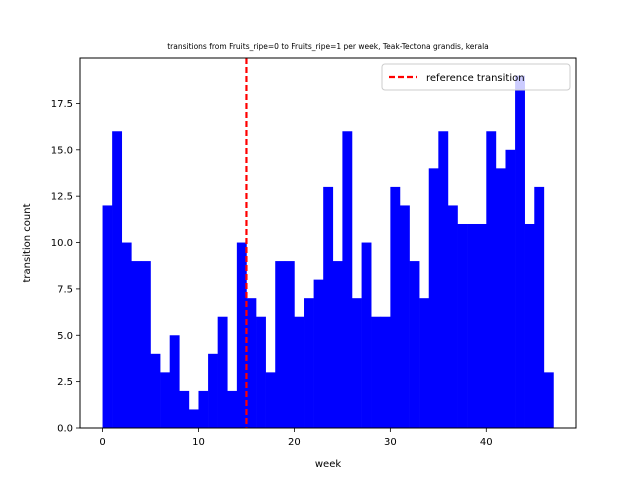 Image resolution: width=640 pixels, height=480 pixels. I want to click on y-tick-label: 12.5, so click(62, 197).